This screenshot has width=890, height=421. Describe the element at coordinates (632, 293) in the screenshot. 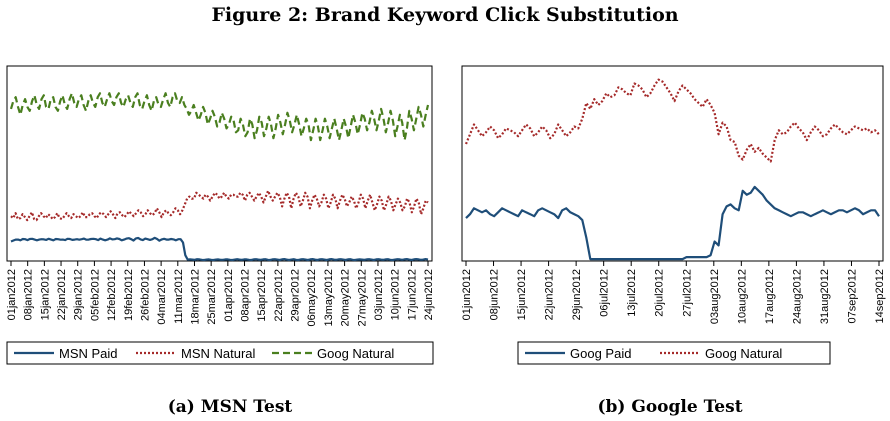

I see `x-tick-label: 13jul2012` at that location.